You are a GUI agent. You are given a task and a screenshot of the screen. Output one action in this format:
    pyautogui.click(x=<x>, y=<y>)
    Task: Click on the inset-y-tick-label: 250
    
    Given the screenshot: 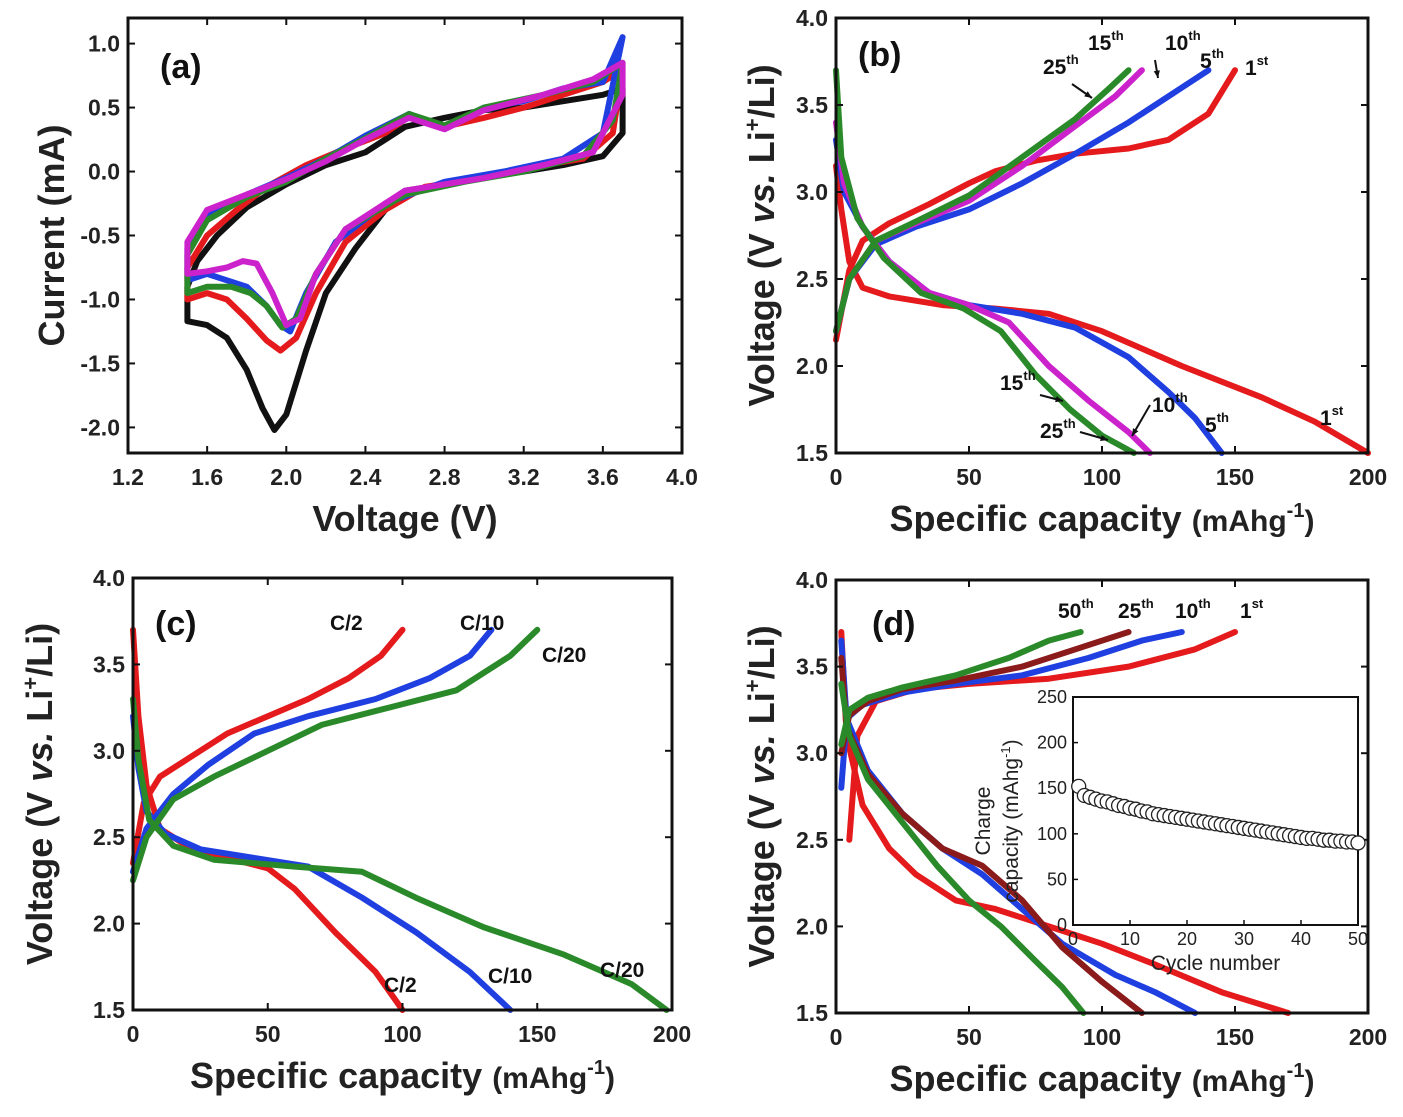 What is the action you would take?
    pyautogui.click(x=1052, y=697)
    